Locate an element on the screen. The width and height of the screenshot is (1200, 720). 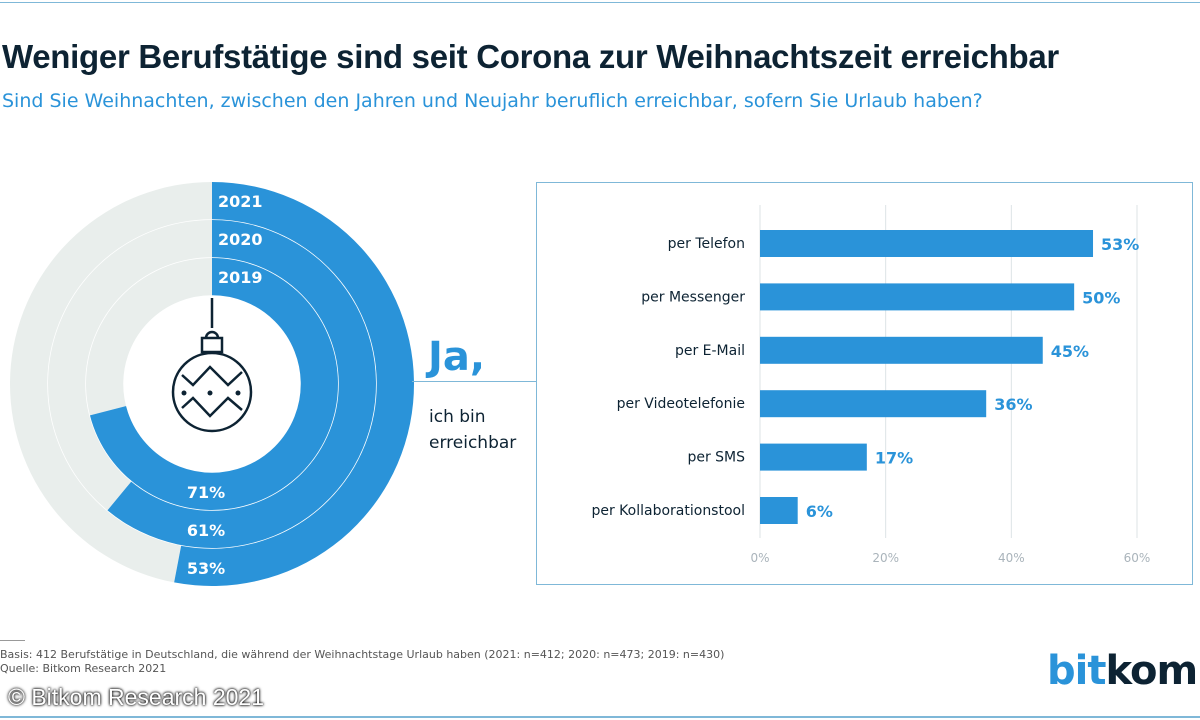
percent-label: 53% is located at coordinates (206, 568).